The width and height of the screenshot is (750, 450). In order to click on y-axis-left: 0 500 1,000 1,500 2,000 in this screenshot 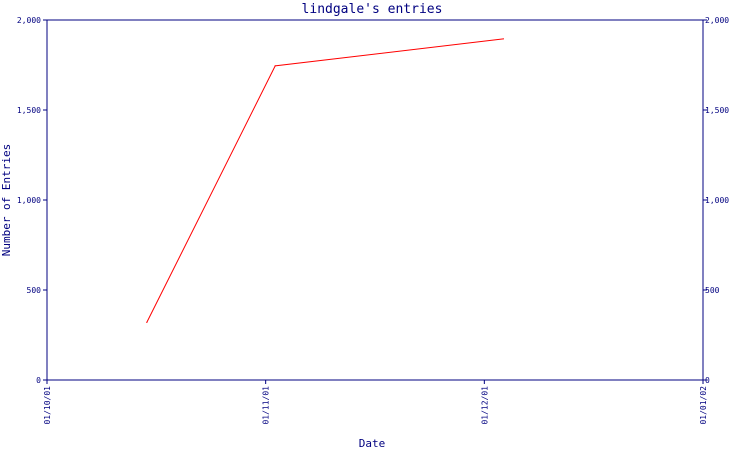, I will do `click(32, 200)`.